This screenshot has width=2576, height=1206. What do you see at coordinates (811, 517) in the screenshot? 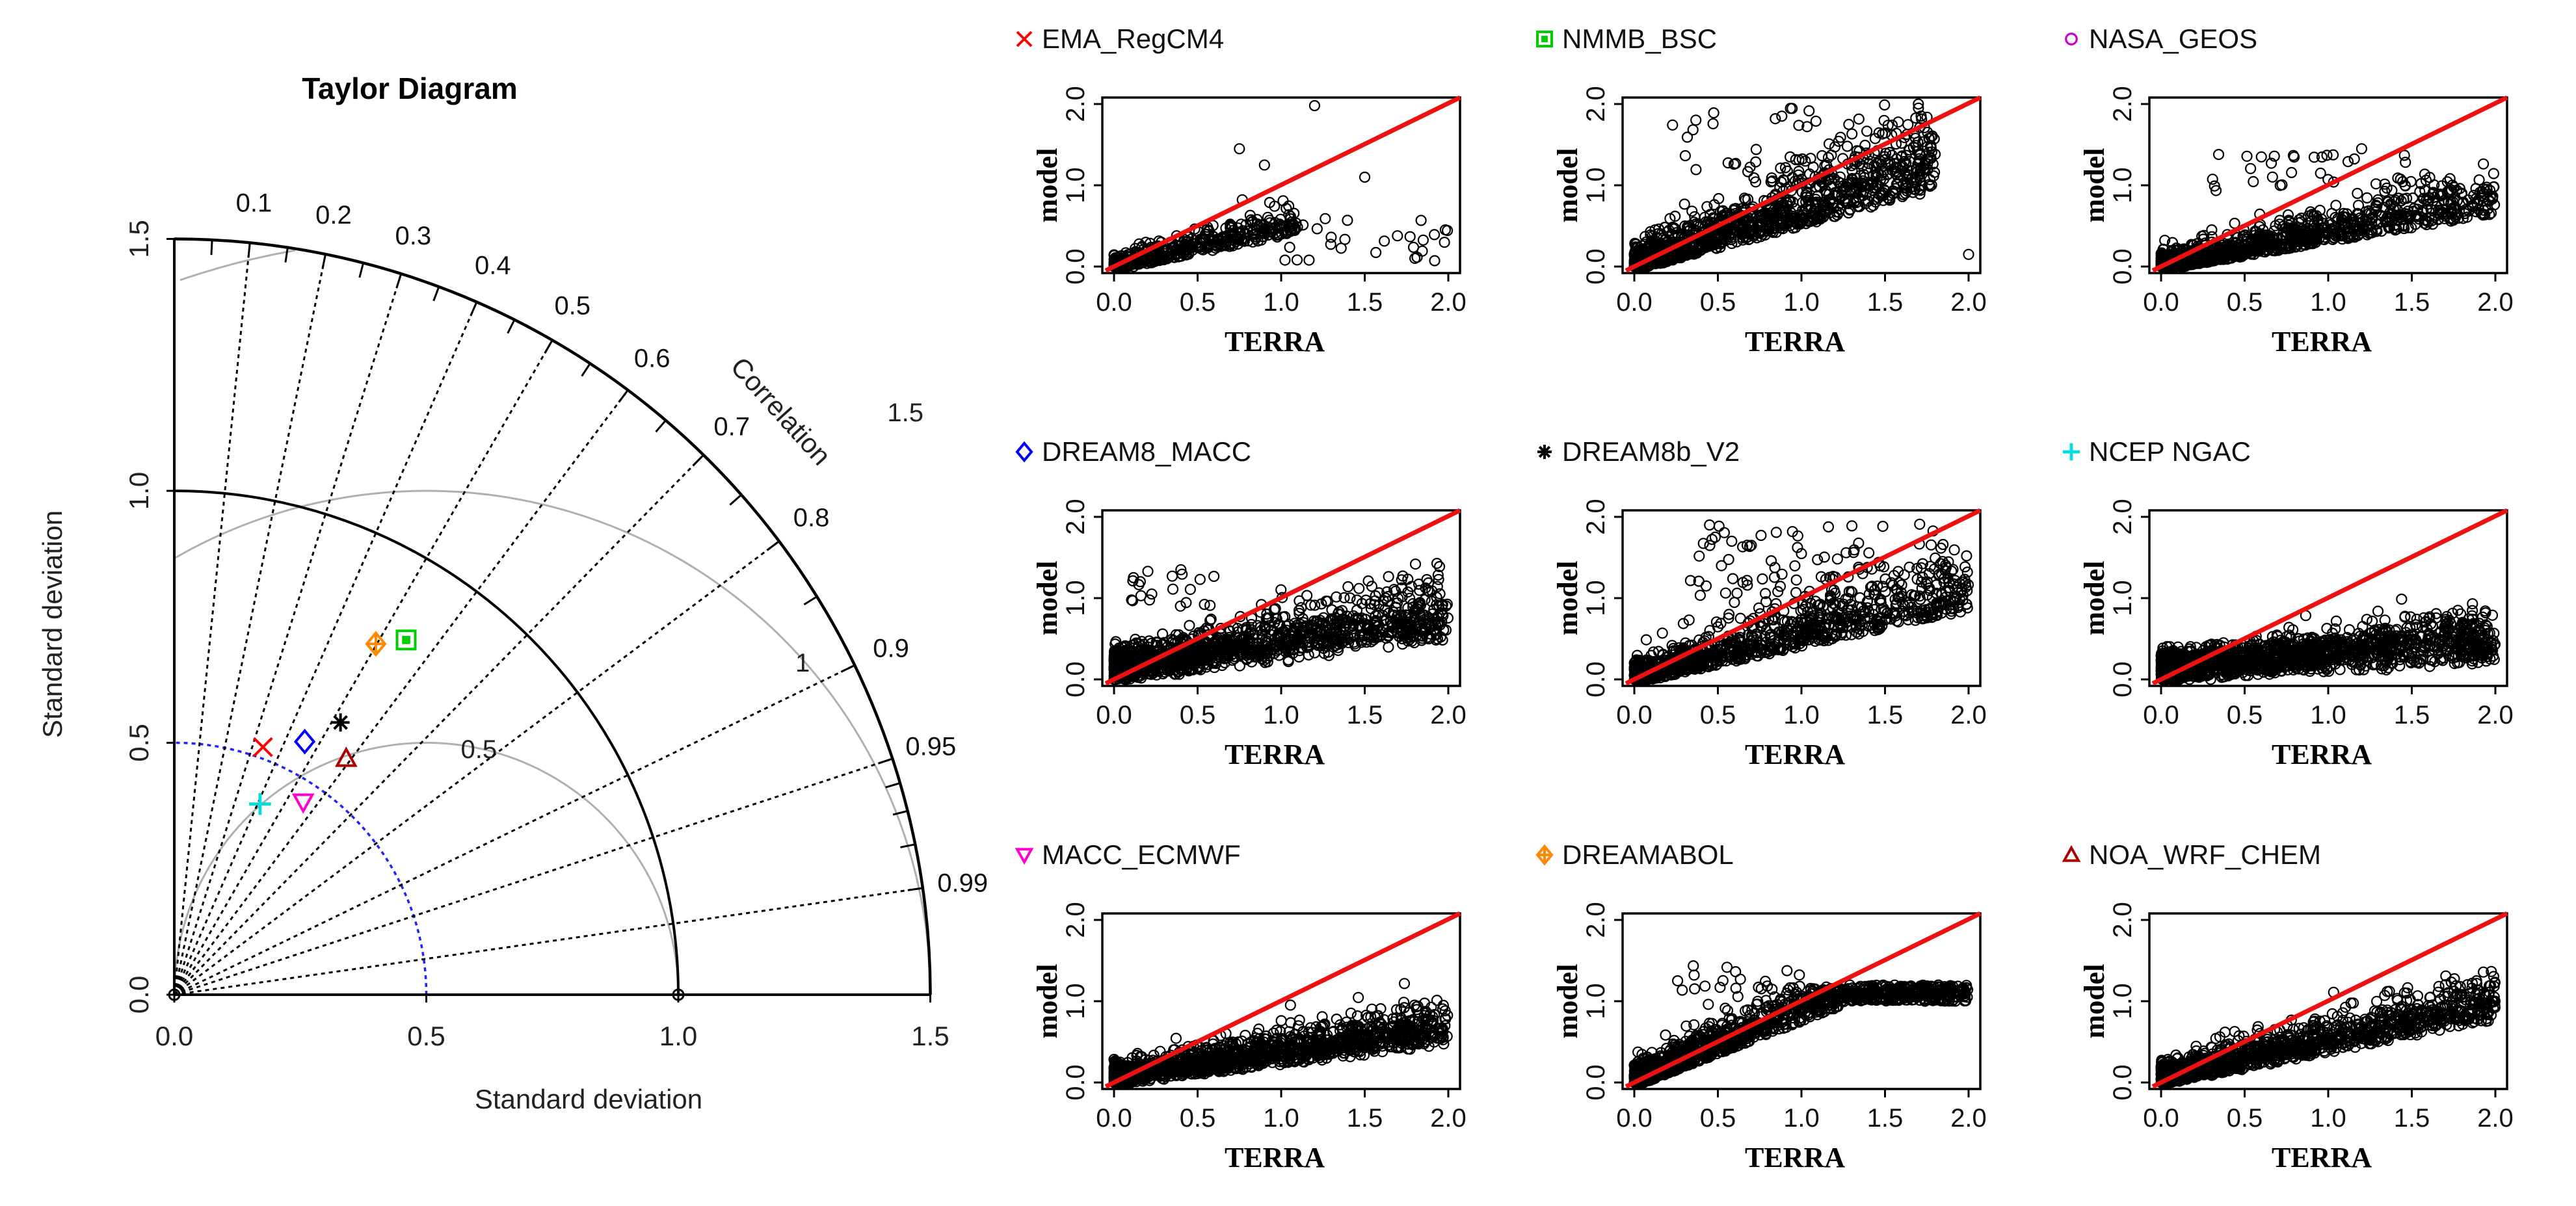
I see `corr-tick-label: 0.8` at bounding box center [811, 517].